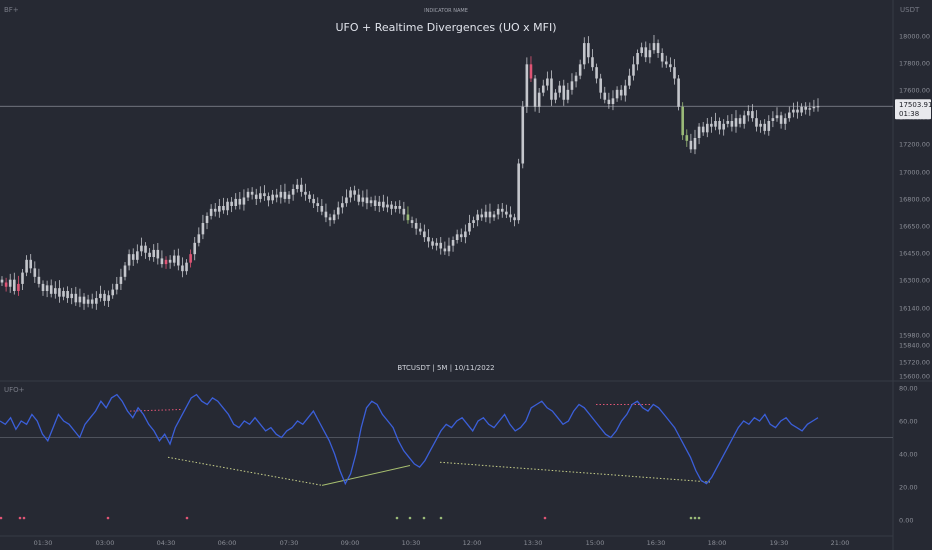 This screenshot has width=932, height=550. What do you see at coordinates (656, 543) in the screenshot?
I see `time-tick-label: 16:30` at bounding box center [656, 543].